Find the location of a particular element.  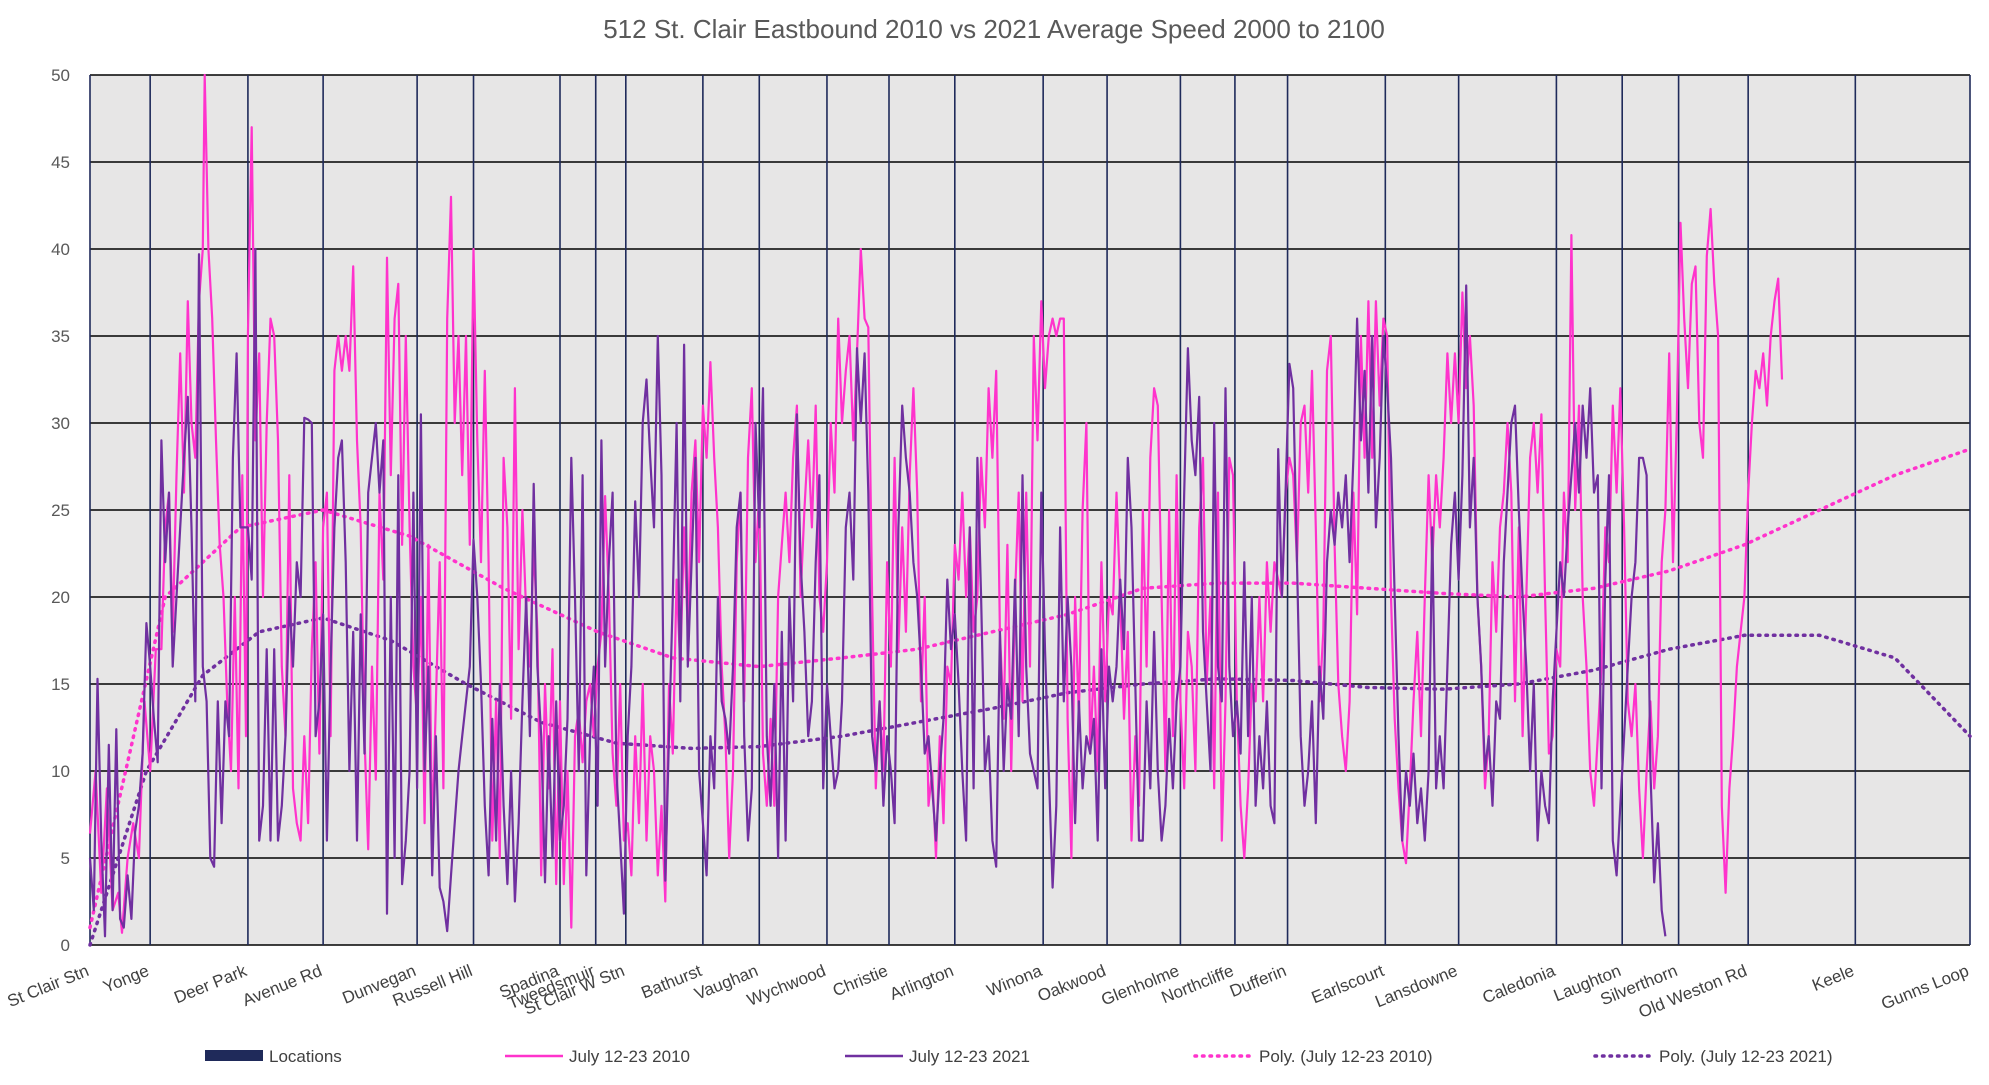

y-tick-label: 50 is located at coordinates (60, 75).